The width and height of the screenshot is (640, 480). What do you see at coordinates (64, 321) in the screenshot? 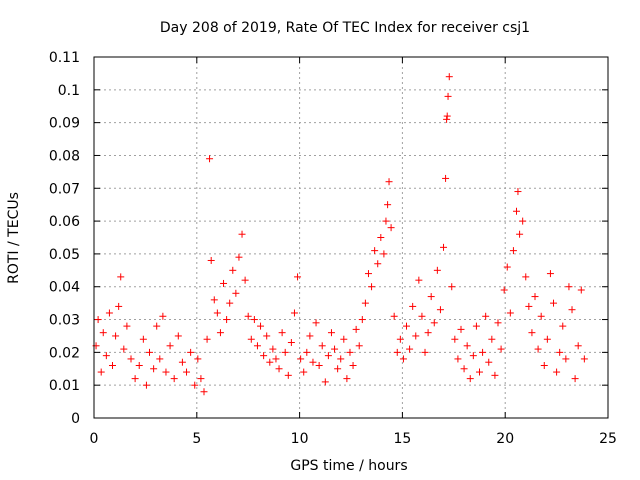
I see `y-tick-label: 0.03` at bounding box center [64, 321].